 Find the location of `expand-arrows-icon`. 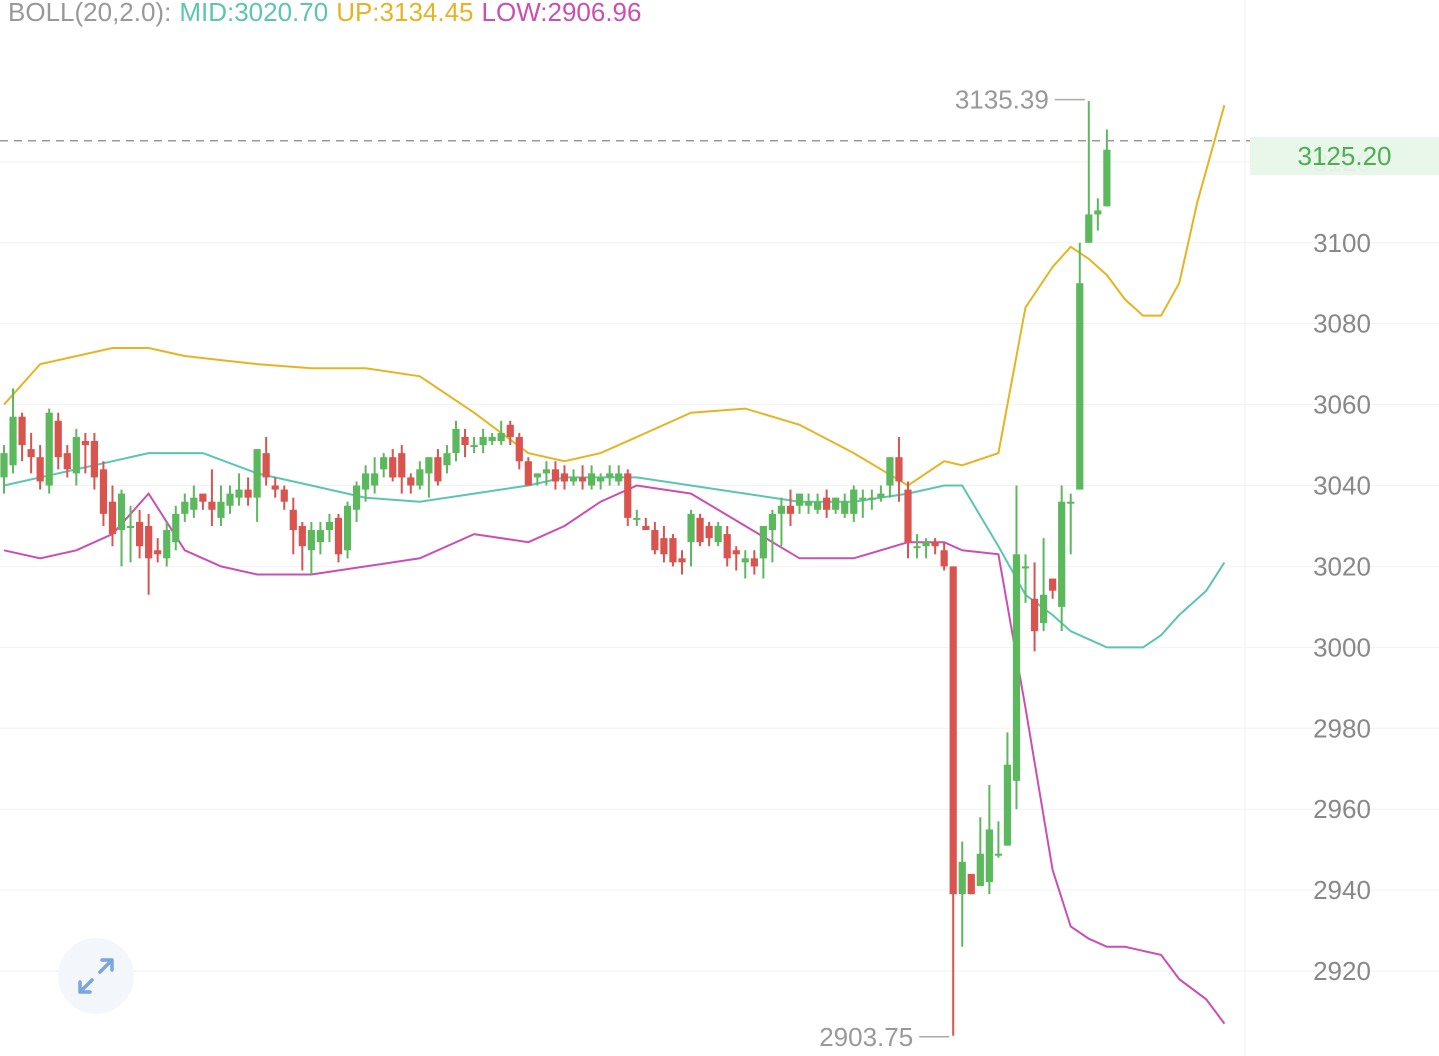

expand-arrows-icon is located at coordinates (96, 976).